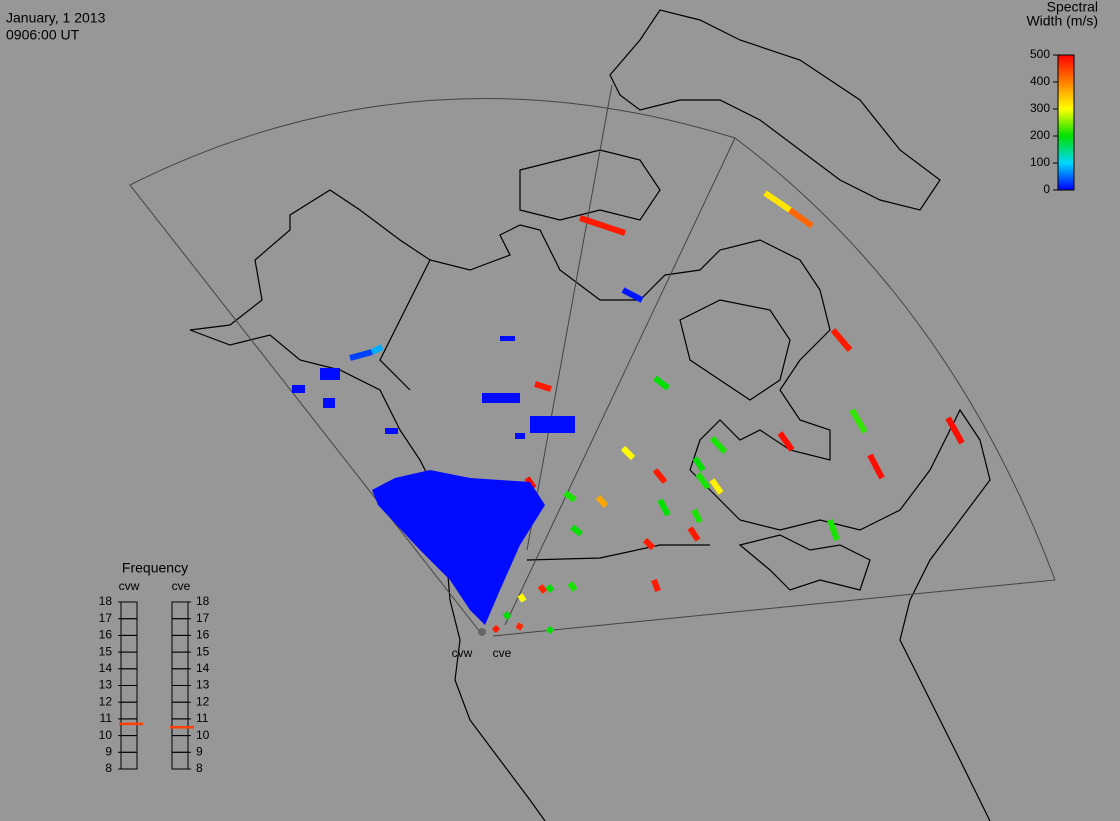 Image resolution: width=1120 pixels, height=821 pixels. What do you see at coordinates (1072, 7) in the screenshot?
I see `colorbar-title: Spectral` at bounding box center [1072, 7].